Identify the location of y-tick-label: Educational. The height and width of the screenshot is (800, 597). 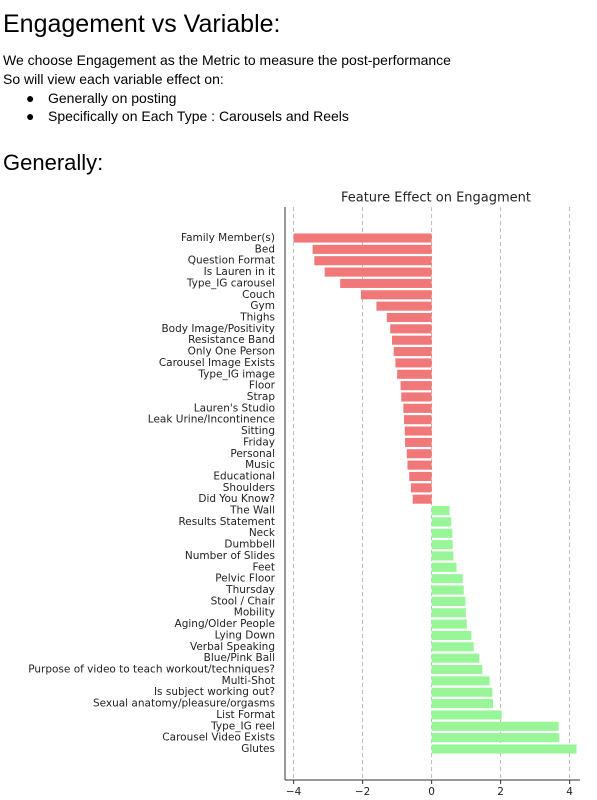
(244, 476).